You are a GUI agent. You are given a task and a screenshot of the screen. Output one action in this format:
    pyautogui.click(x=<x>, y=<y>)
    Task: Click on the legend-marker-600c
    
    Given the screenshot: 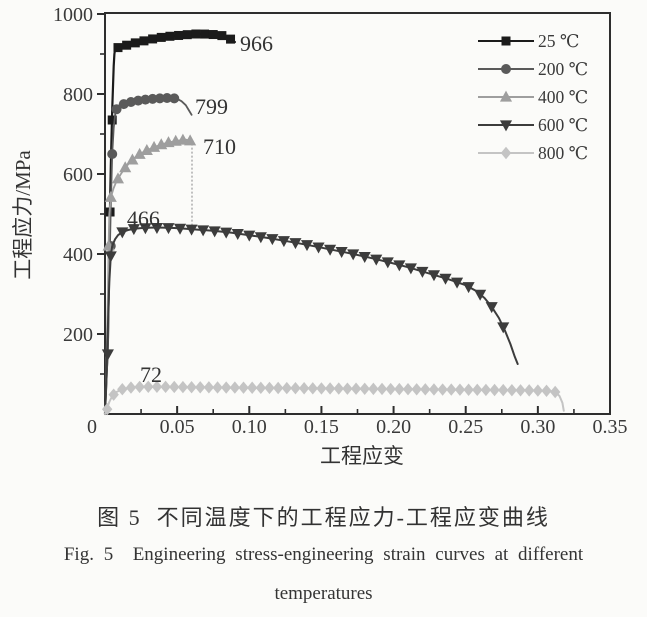 What is the action you would take?
    pyautogui.click(x=506, y=126)
    